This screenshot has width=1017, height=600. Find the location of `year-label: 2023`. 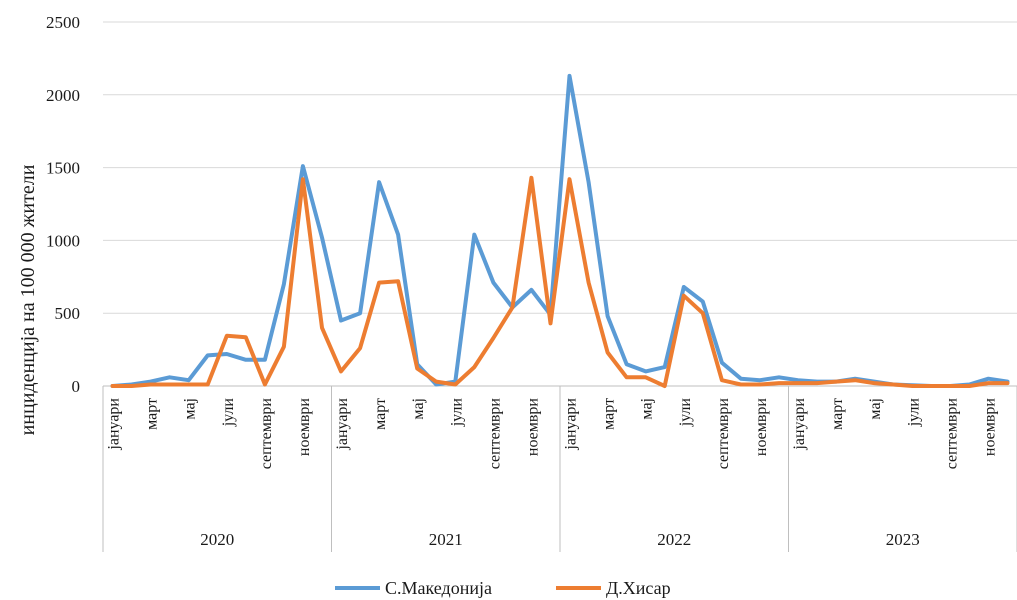

year-label: 2023 is located at coordinates (903, 539).